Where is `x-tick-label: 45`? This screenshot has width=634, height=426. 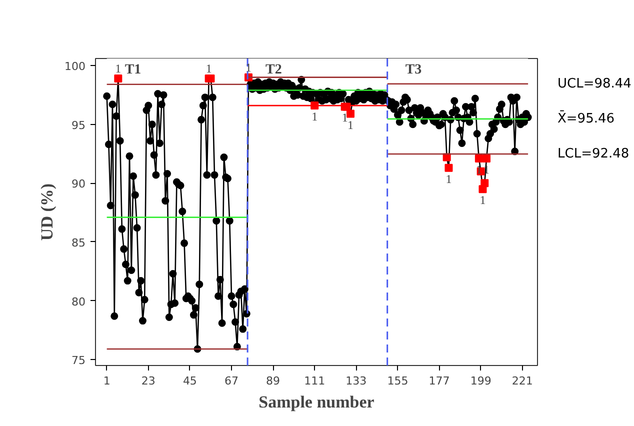 x-tick-label: 45 is located at coordinates (189, 381).